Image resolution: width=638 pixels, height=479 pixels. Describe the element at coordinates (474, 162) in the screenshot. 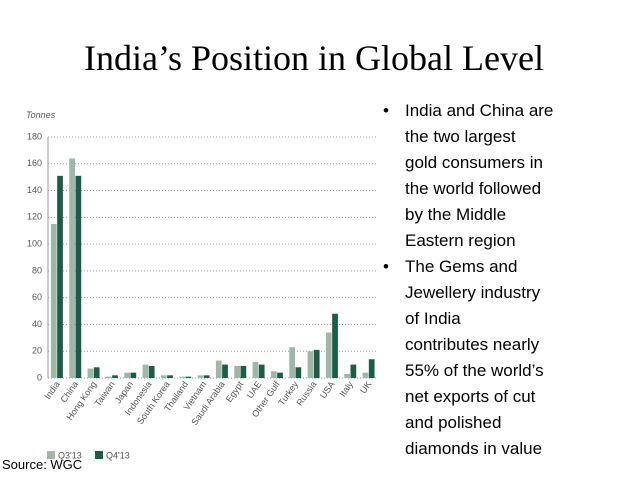

I see `bullet-line: gold consumers in` at that location.